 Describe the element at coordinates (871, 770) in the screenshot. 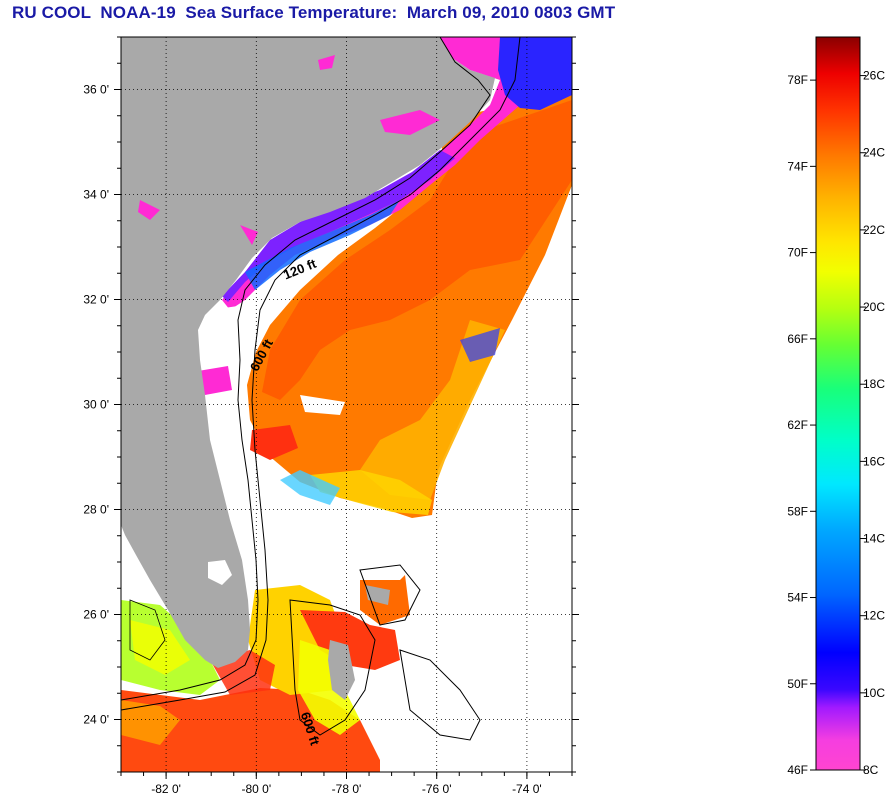

I see `colorbar-c-label: 8C` at that location.